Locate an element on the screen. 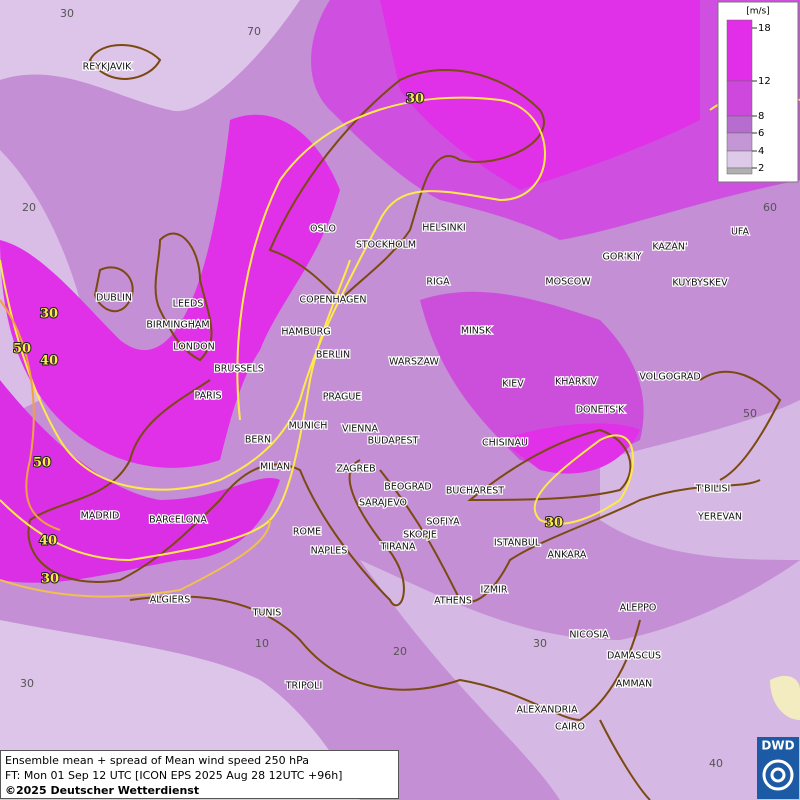  city-label: DONETS'K is located at coordinates (600, 410).